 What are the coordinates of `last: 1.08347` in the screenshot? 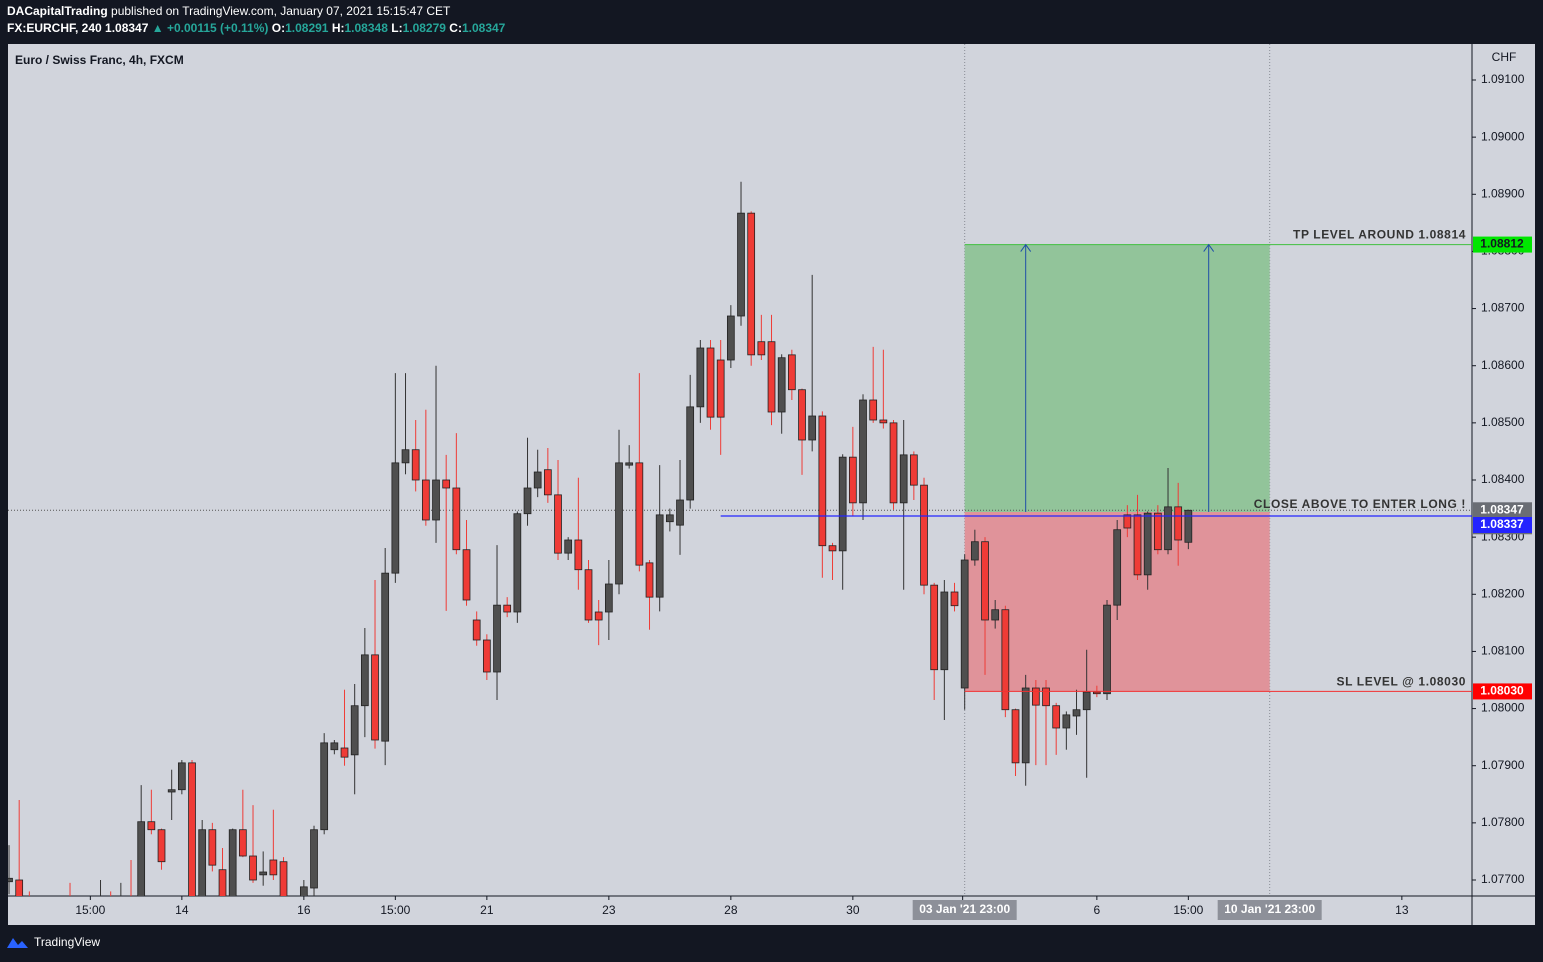 It's located at (127, 28).